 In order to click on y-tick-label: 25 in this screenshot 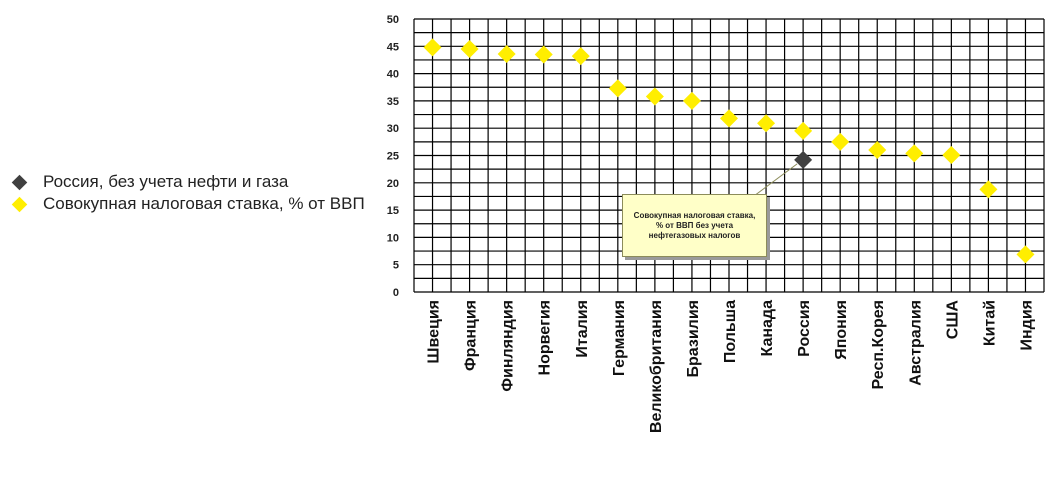, I will do `click(393, 157)`.